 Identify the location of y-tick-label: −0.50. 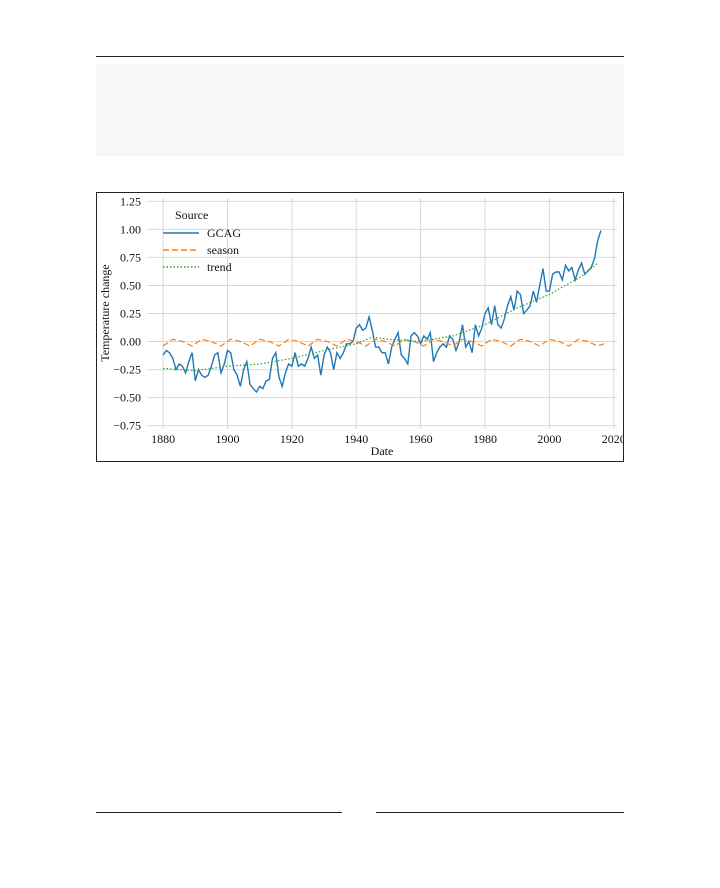
(127, 398).